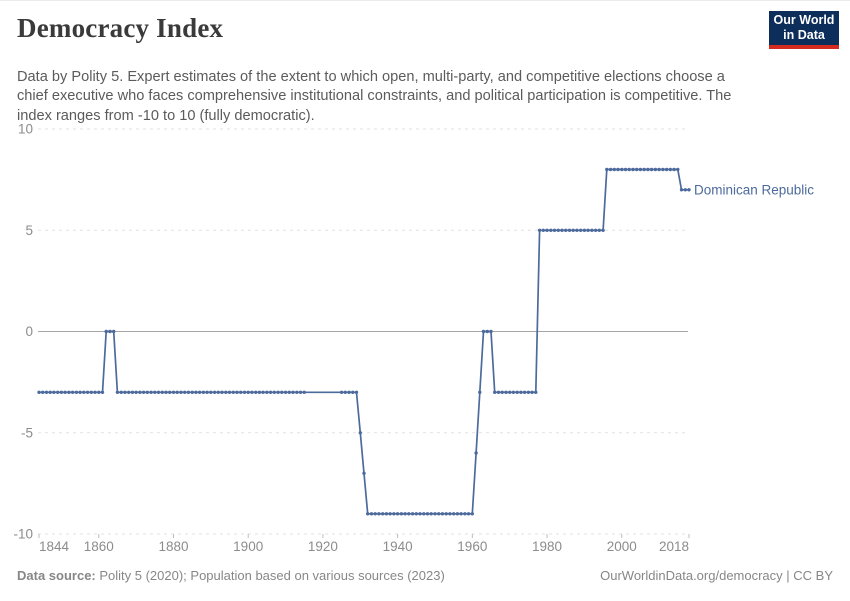 This screenshot has height=601, width=850. Describe the element at coordinates (56, 575) in the screenshot. I see `data-source-label: Data source:` at that location.